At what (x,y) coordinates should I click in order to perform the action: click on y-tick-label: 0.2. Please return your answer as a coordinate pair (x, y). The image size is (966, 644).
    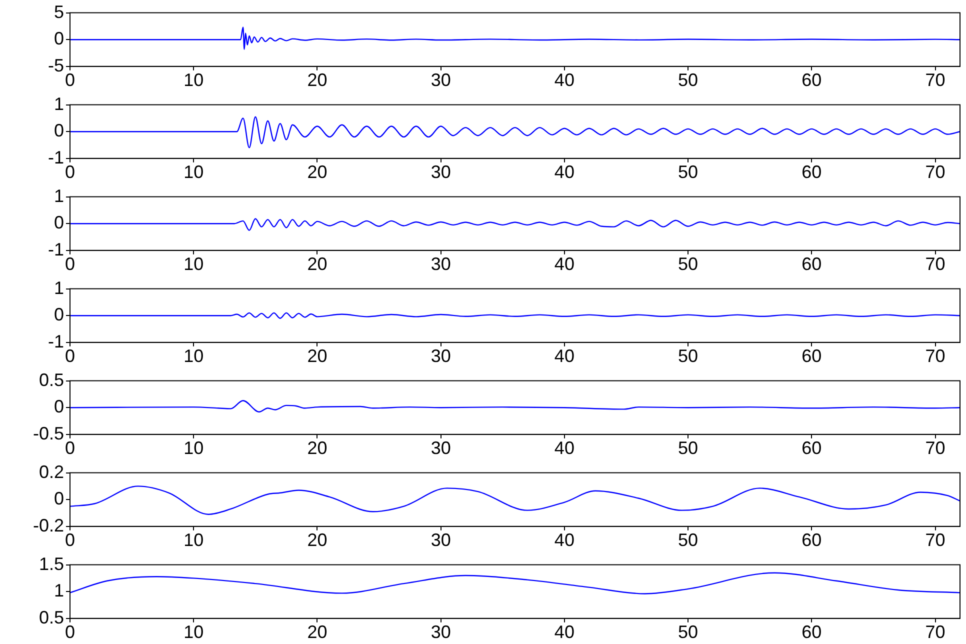
    Looking at the image, I should click on (51, 472).